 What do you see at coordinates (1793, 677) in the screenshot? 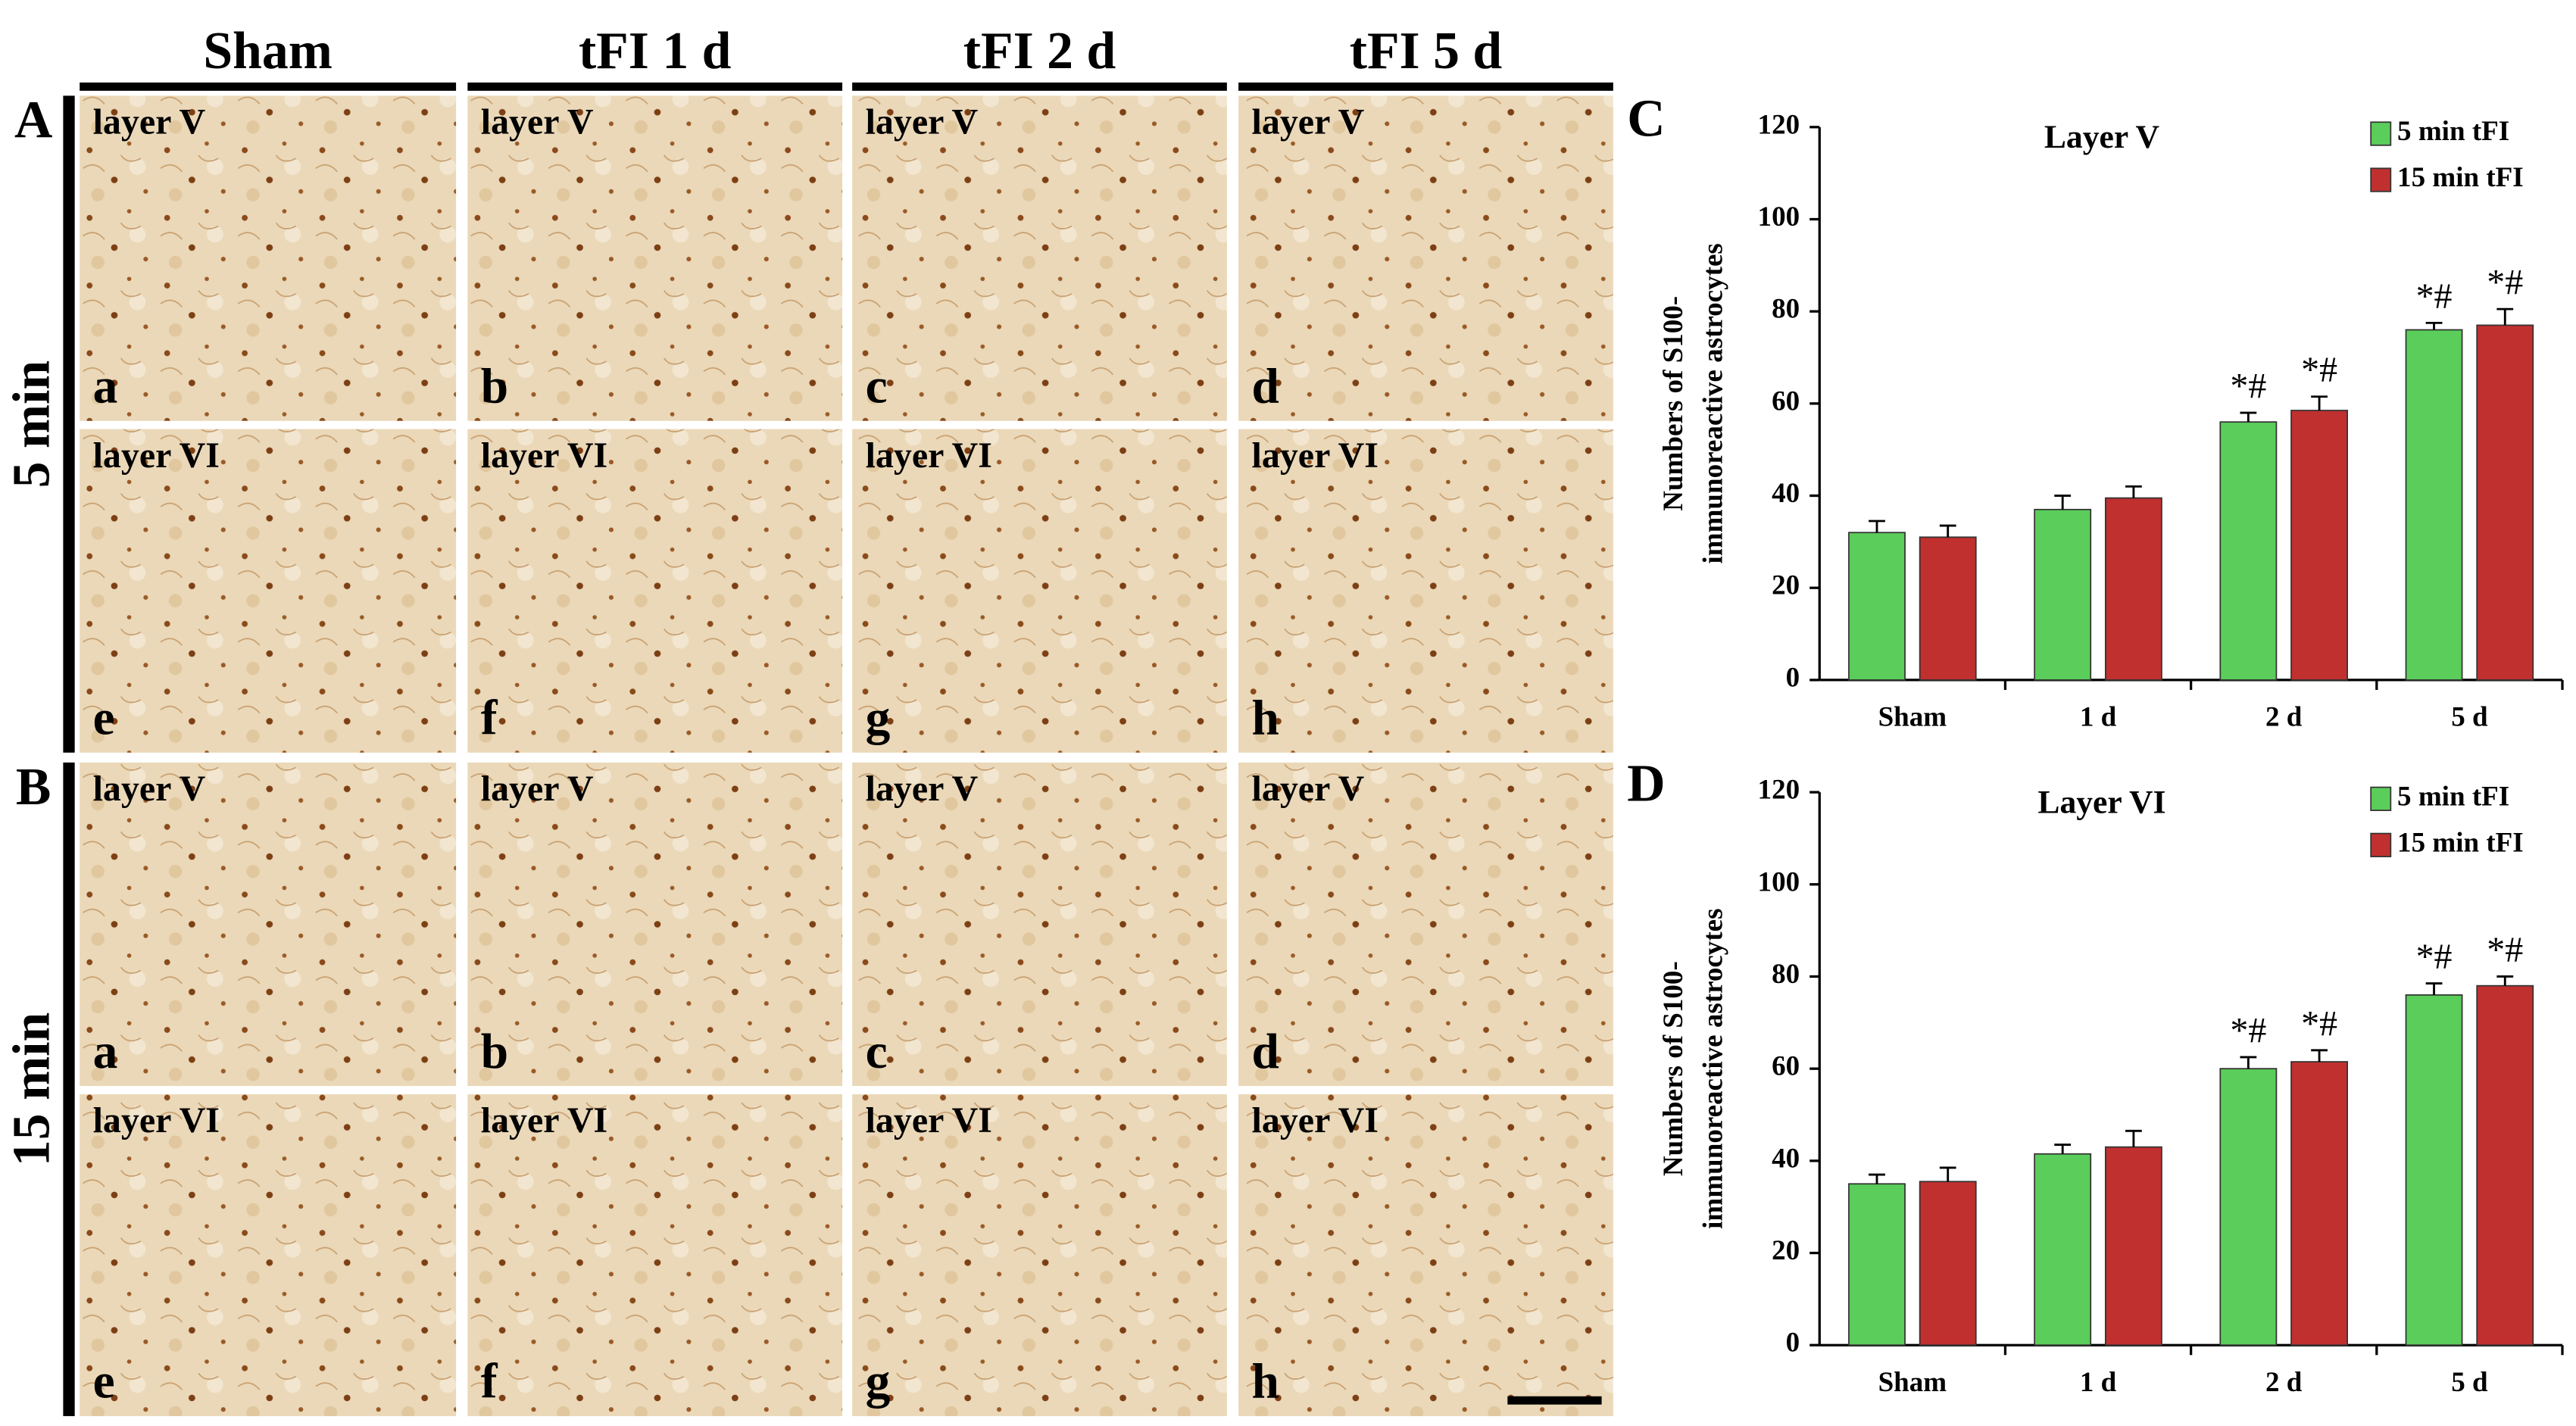
I see `y-tick-label: 0` at bounding box center [1793, 677].